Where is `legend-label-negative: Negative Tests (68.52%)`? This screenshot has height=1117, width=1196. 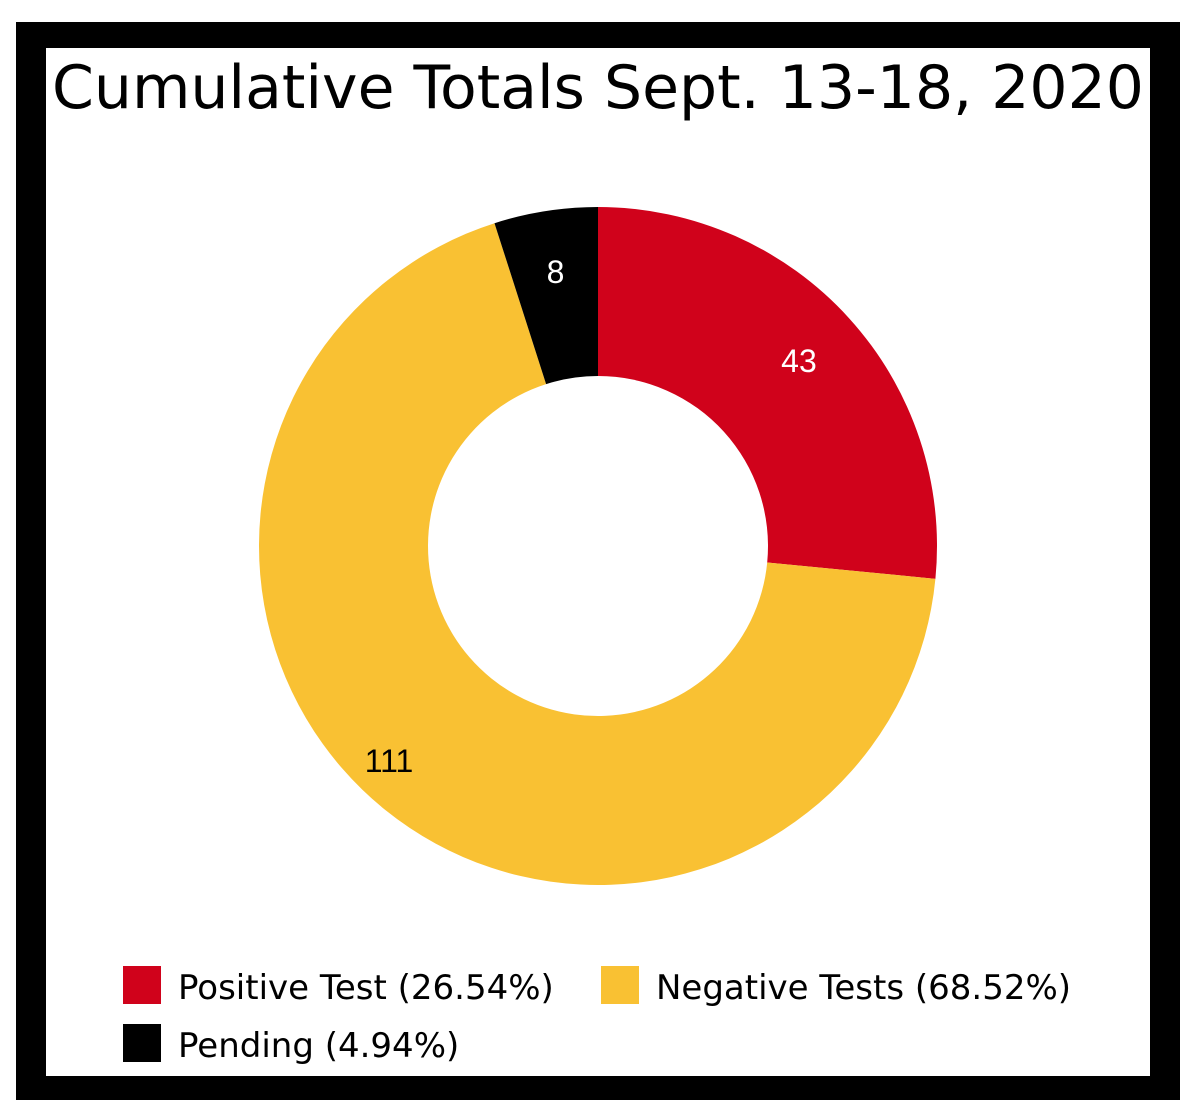 legend-label-negative: Negative Tests (68.52%) is located at coordinates (864, 988).